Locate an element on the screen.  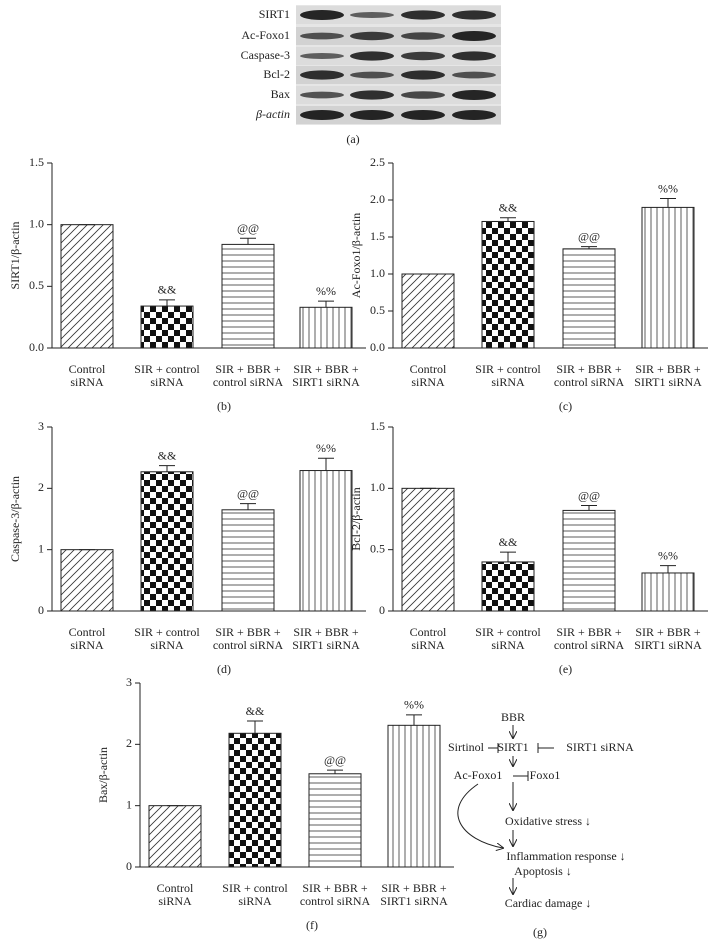
panel-label: (f) is located at coordinates (312, 925).